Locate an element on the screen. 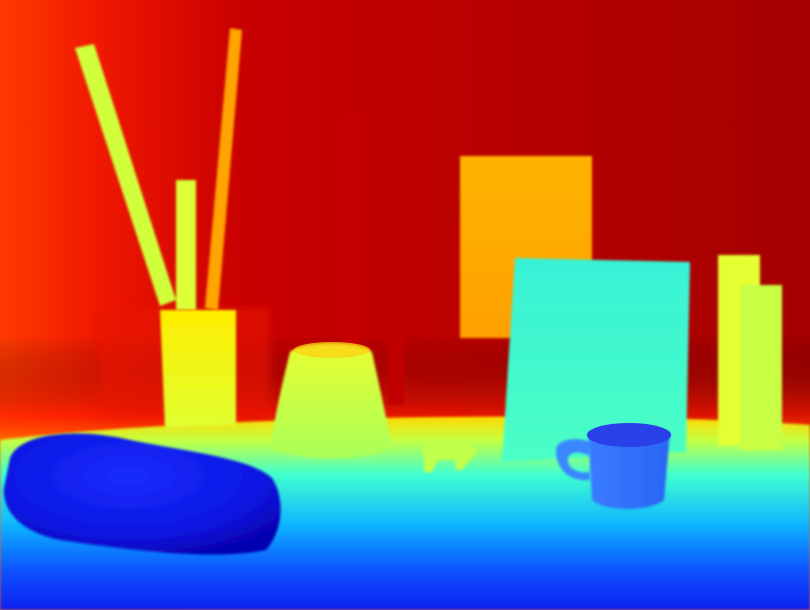  tall-sticks is located at coordinates (158, 169).